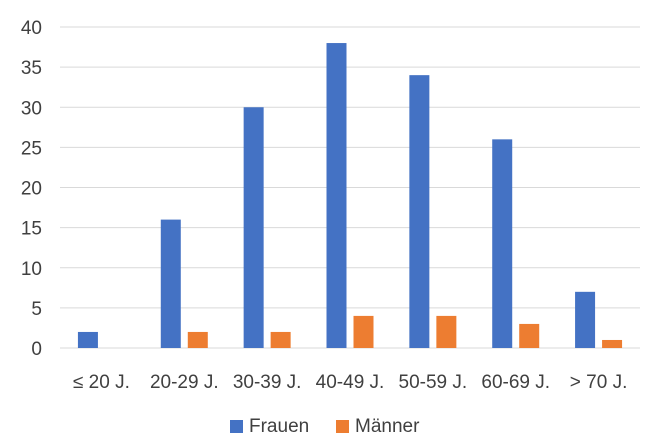 This screenshot has width=649, height=438. I want to click on x-tick-label: 60-69 J., so click(515, 382).